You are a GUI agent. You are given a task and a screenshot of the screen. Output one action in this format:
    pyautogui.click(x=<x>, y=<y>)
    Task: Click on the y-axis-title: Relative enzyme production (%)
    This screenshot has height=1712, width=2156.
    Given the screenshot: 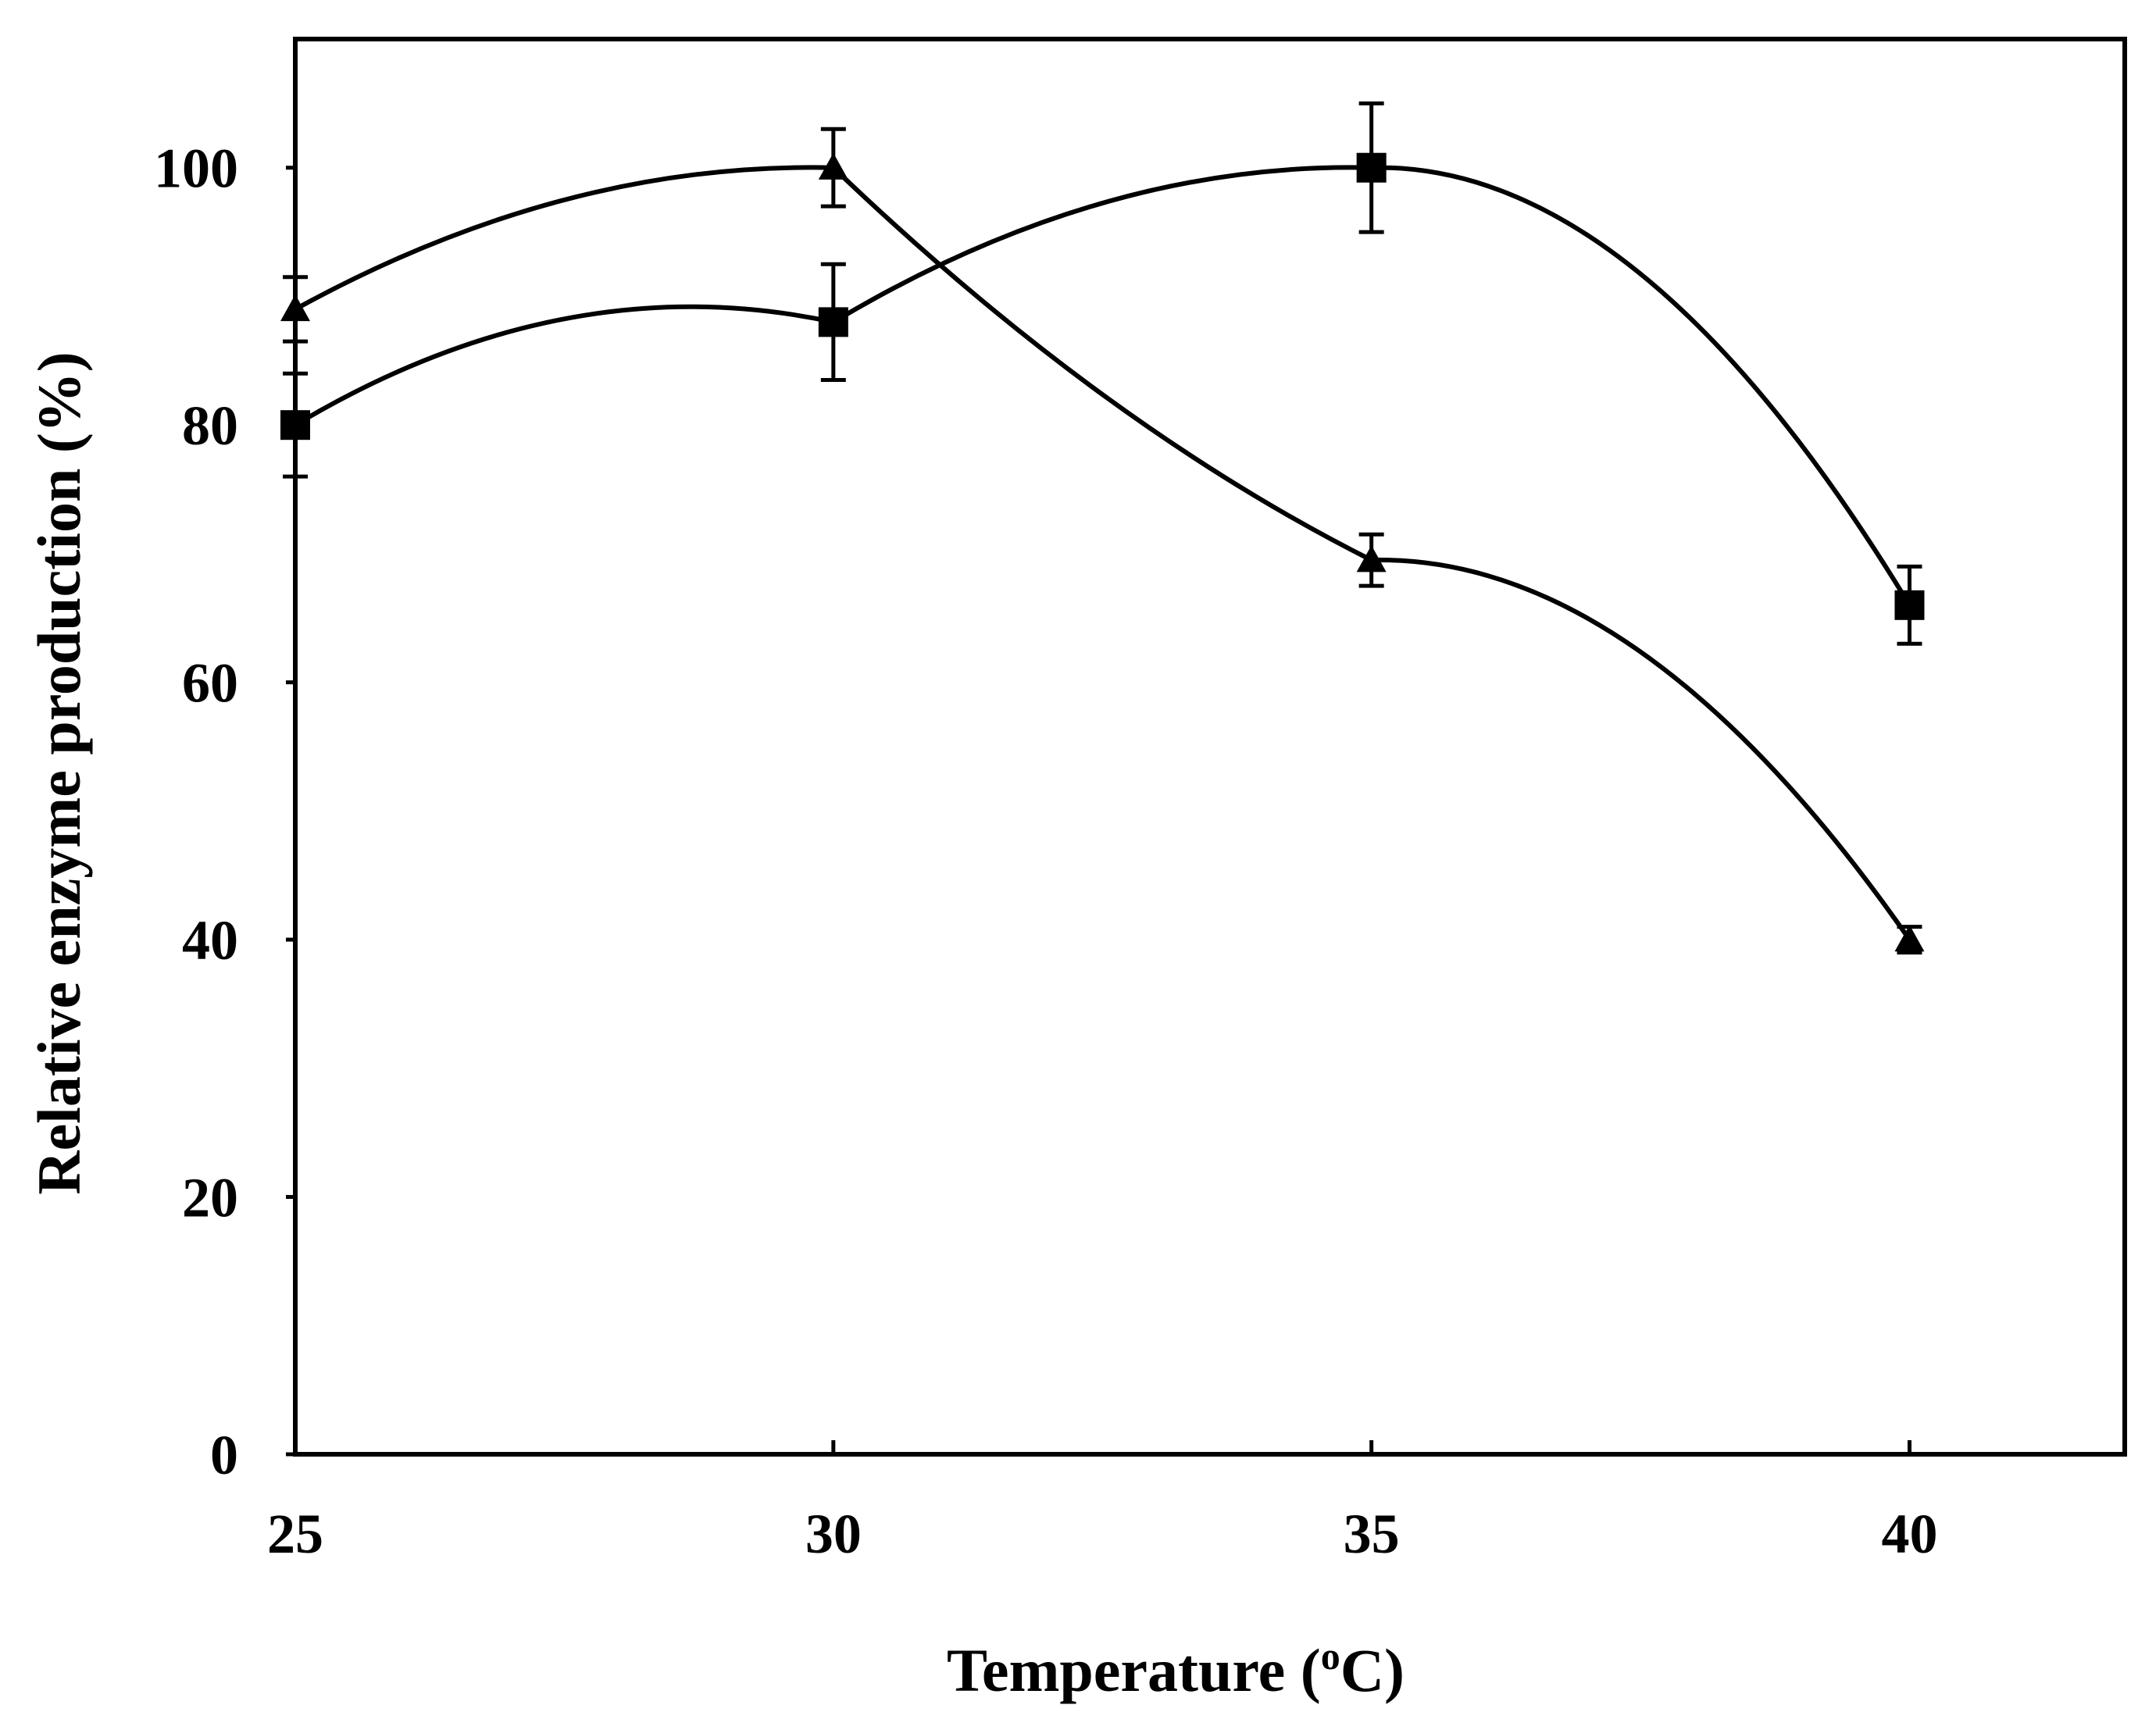 What is the action you would take?
    pyautogui.click(x=59, y=773)
    